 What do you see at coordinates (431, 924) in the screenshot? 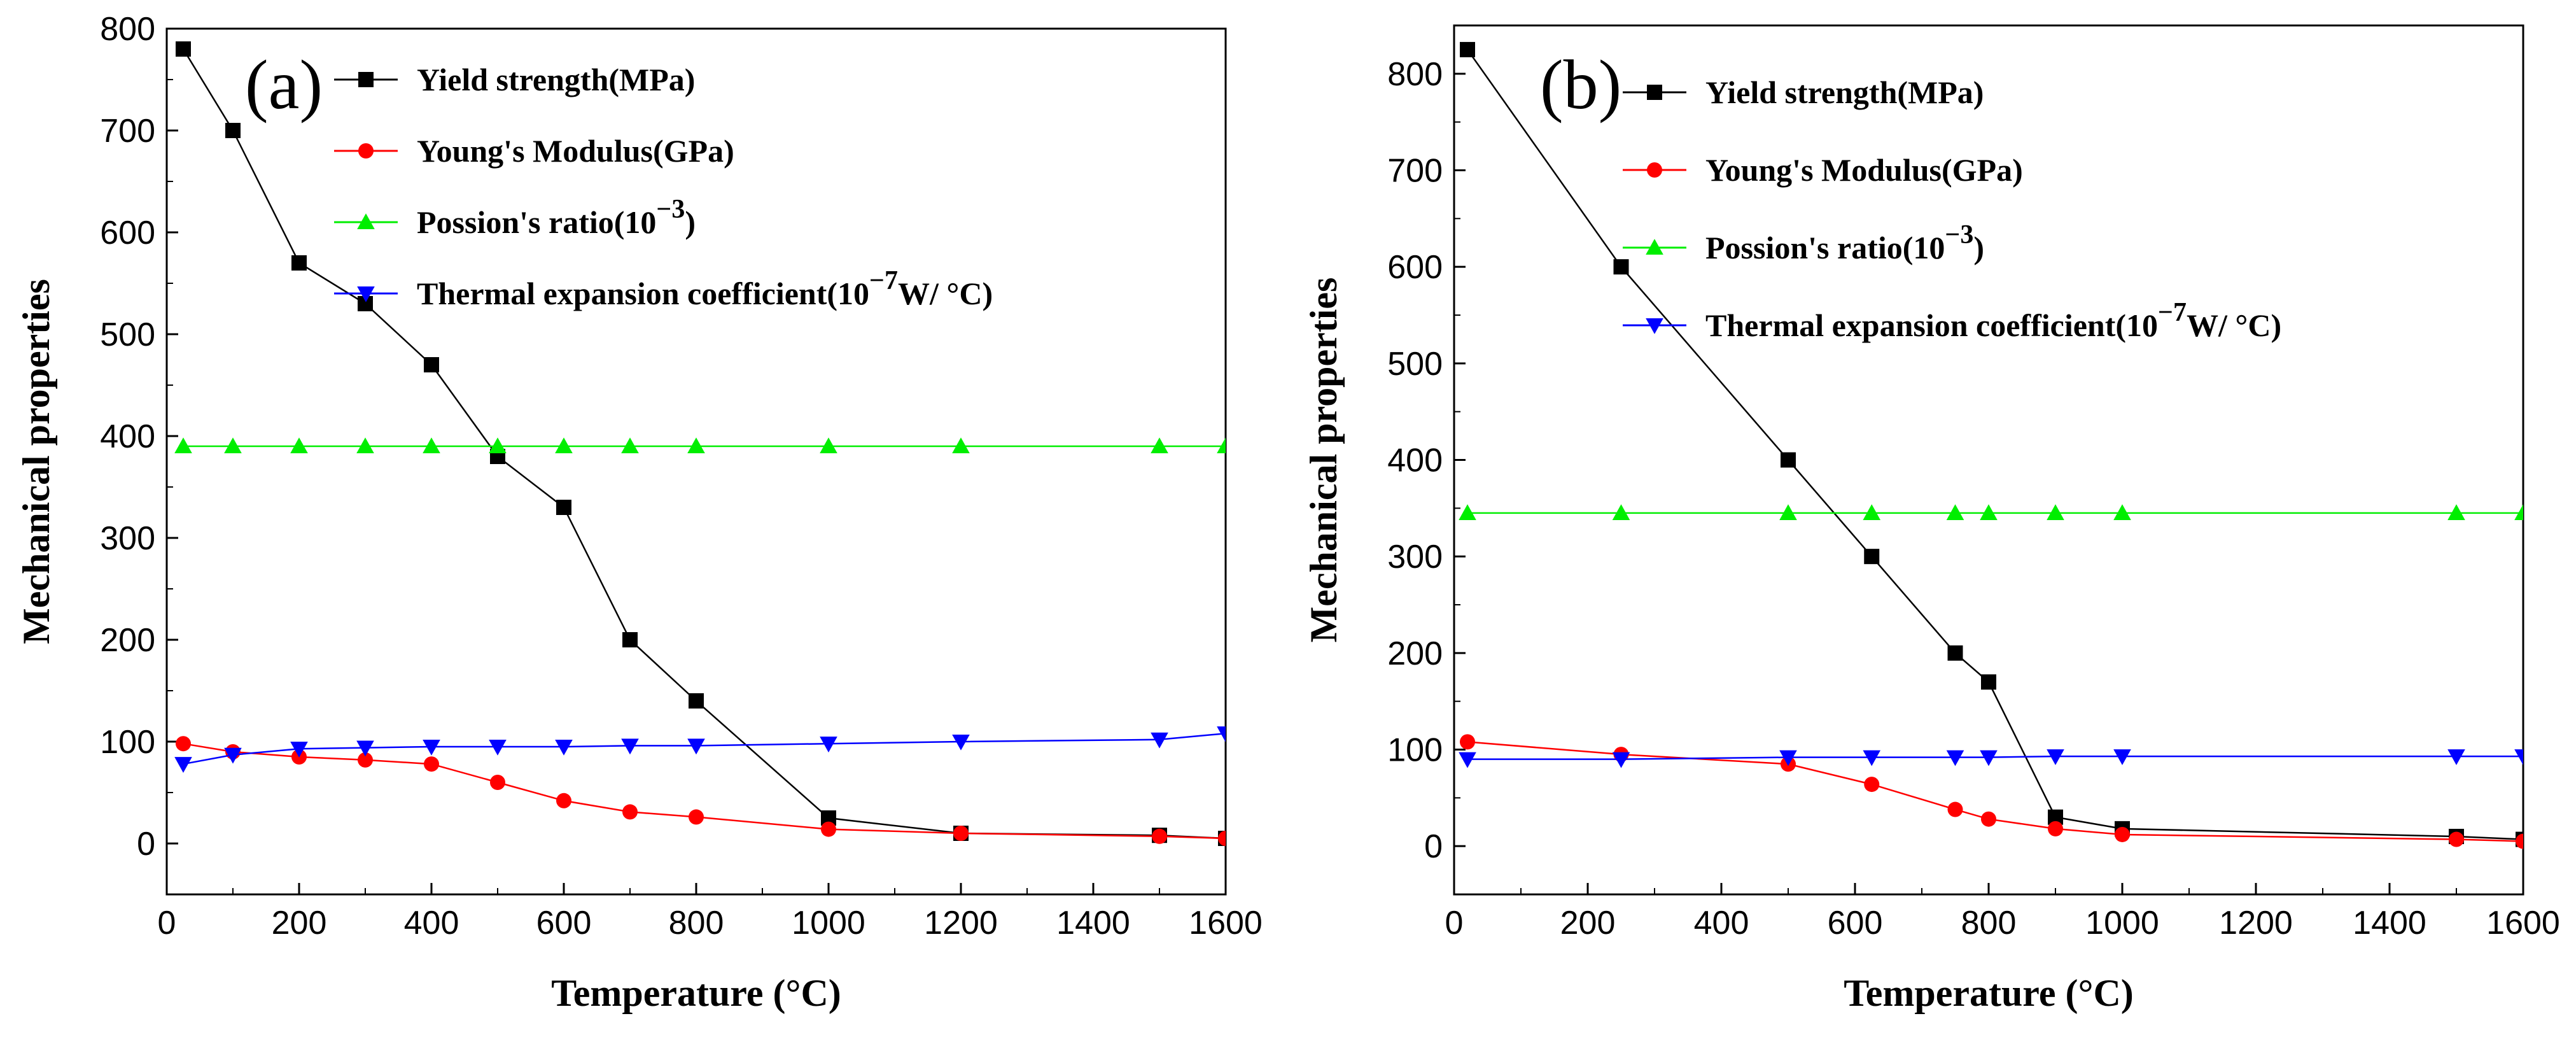
I see `x-tick-label: 400` at bounding box center [431, 924].